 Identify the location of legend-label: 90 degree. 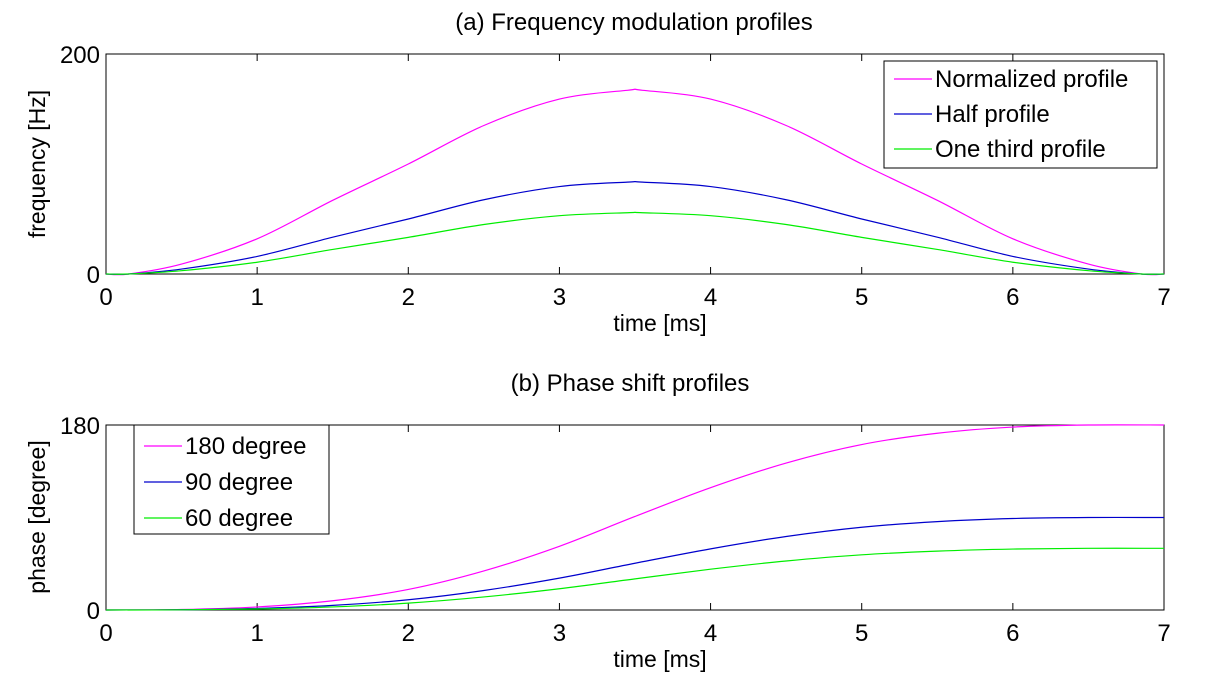
(239, 482).